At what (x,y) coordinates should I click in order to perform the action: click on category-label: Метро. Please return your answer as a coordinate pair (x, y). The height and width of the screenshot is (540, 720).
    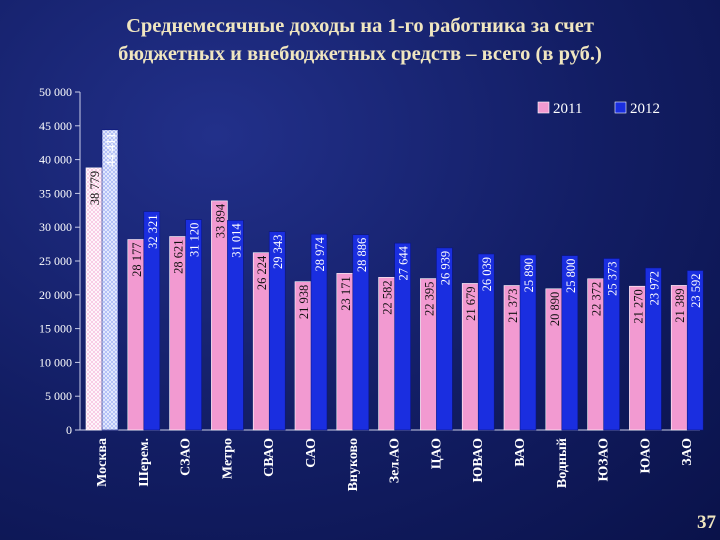
    Looking at the image, I should click on (227, 458).